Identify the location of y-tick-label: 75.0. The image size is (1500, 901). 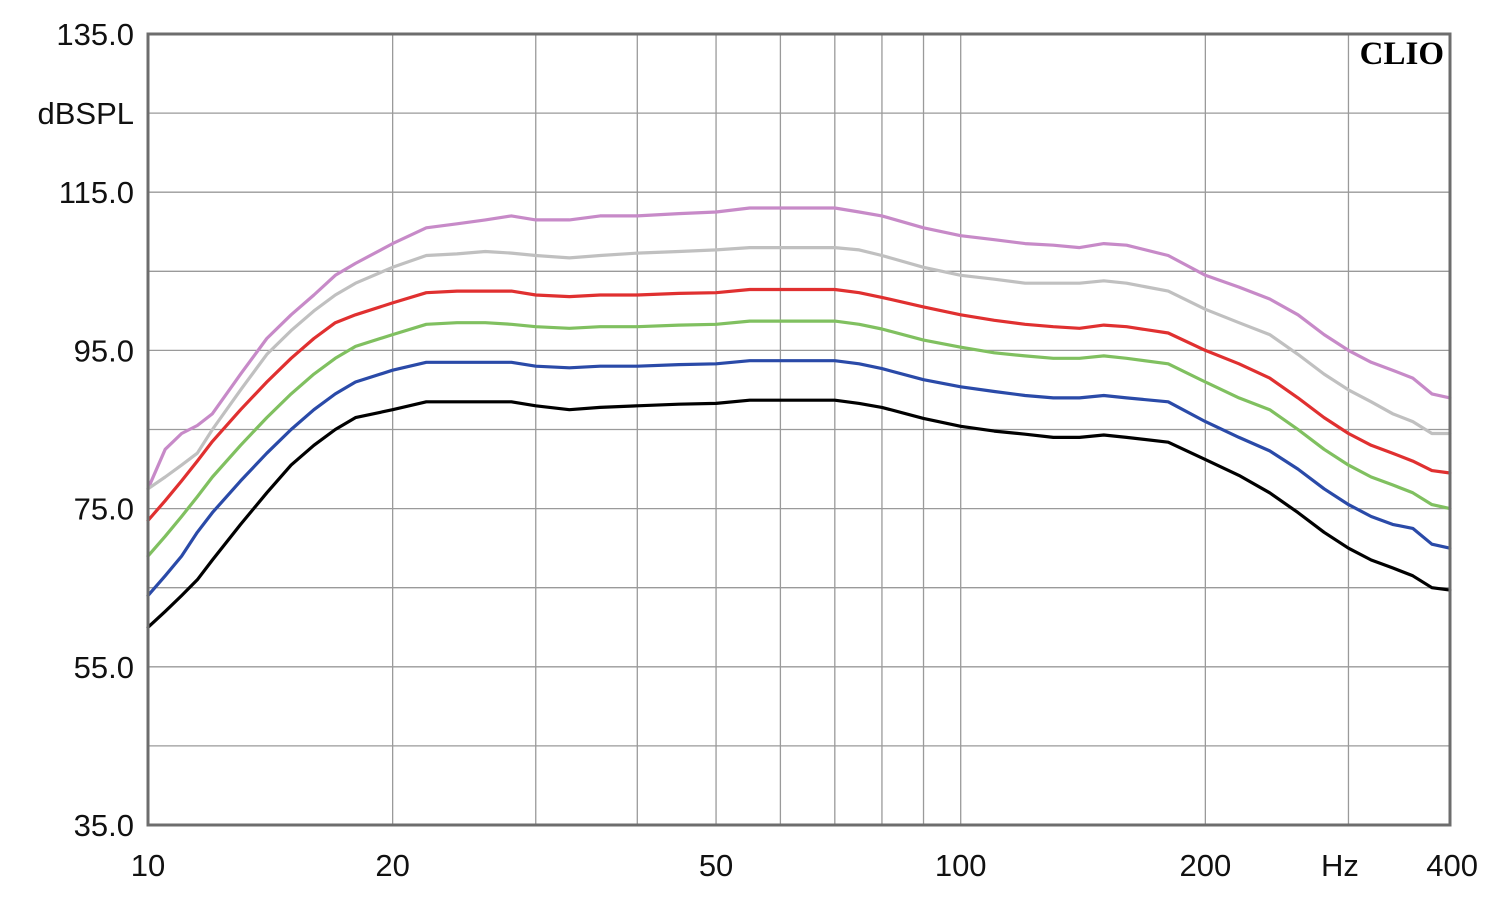
(104, 509).